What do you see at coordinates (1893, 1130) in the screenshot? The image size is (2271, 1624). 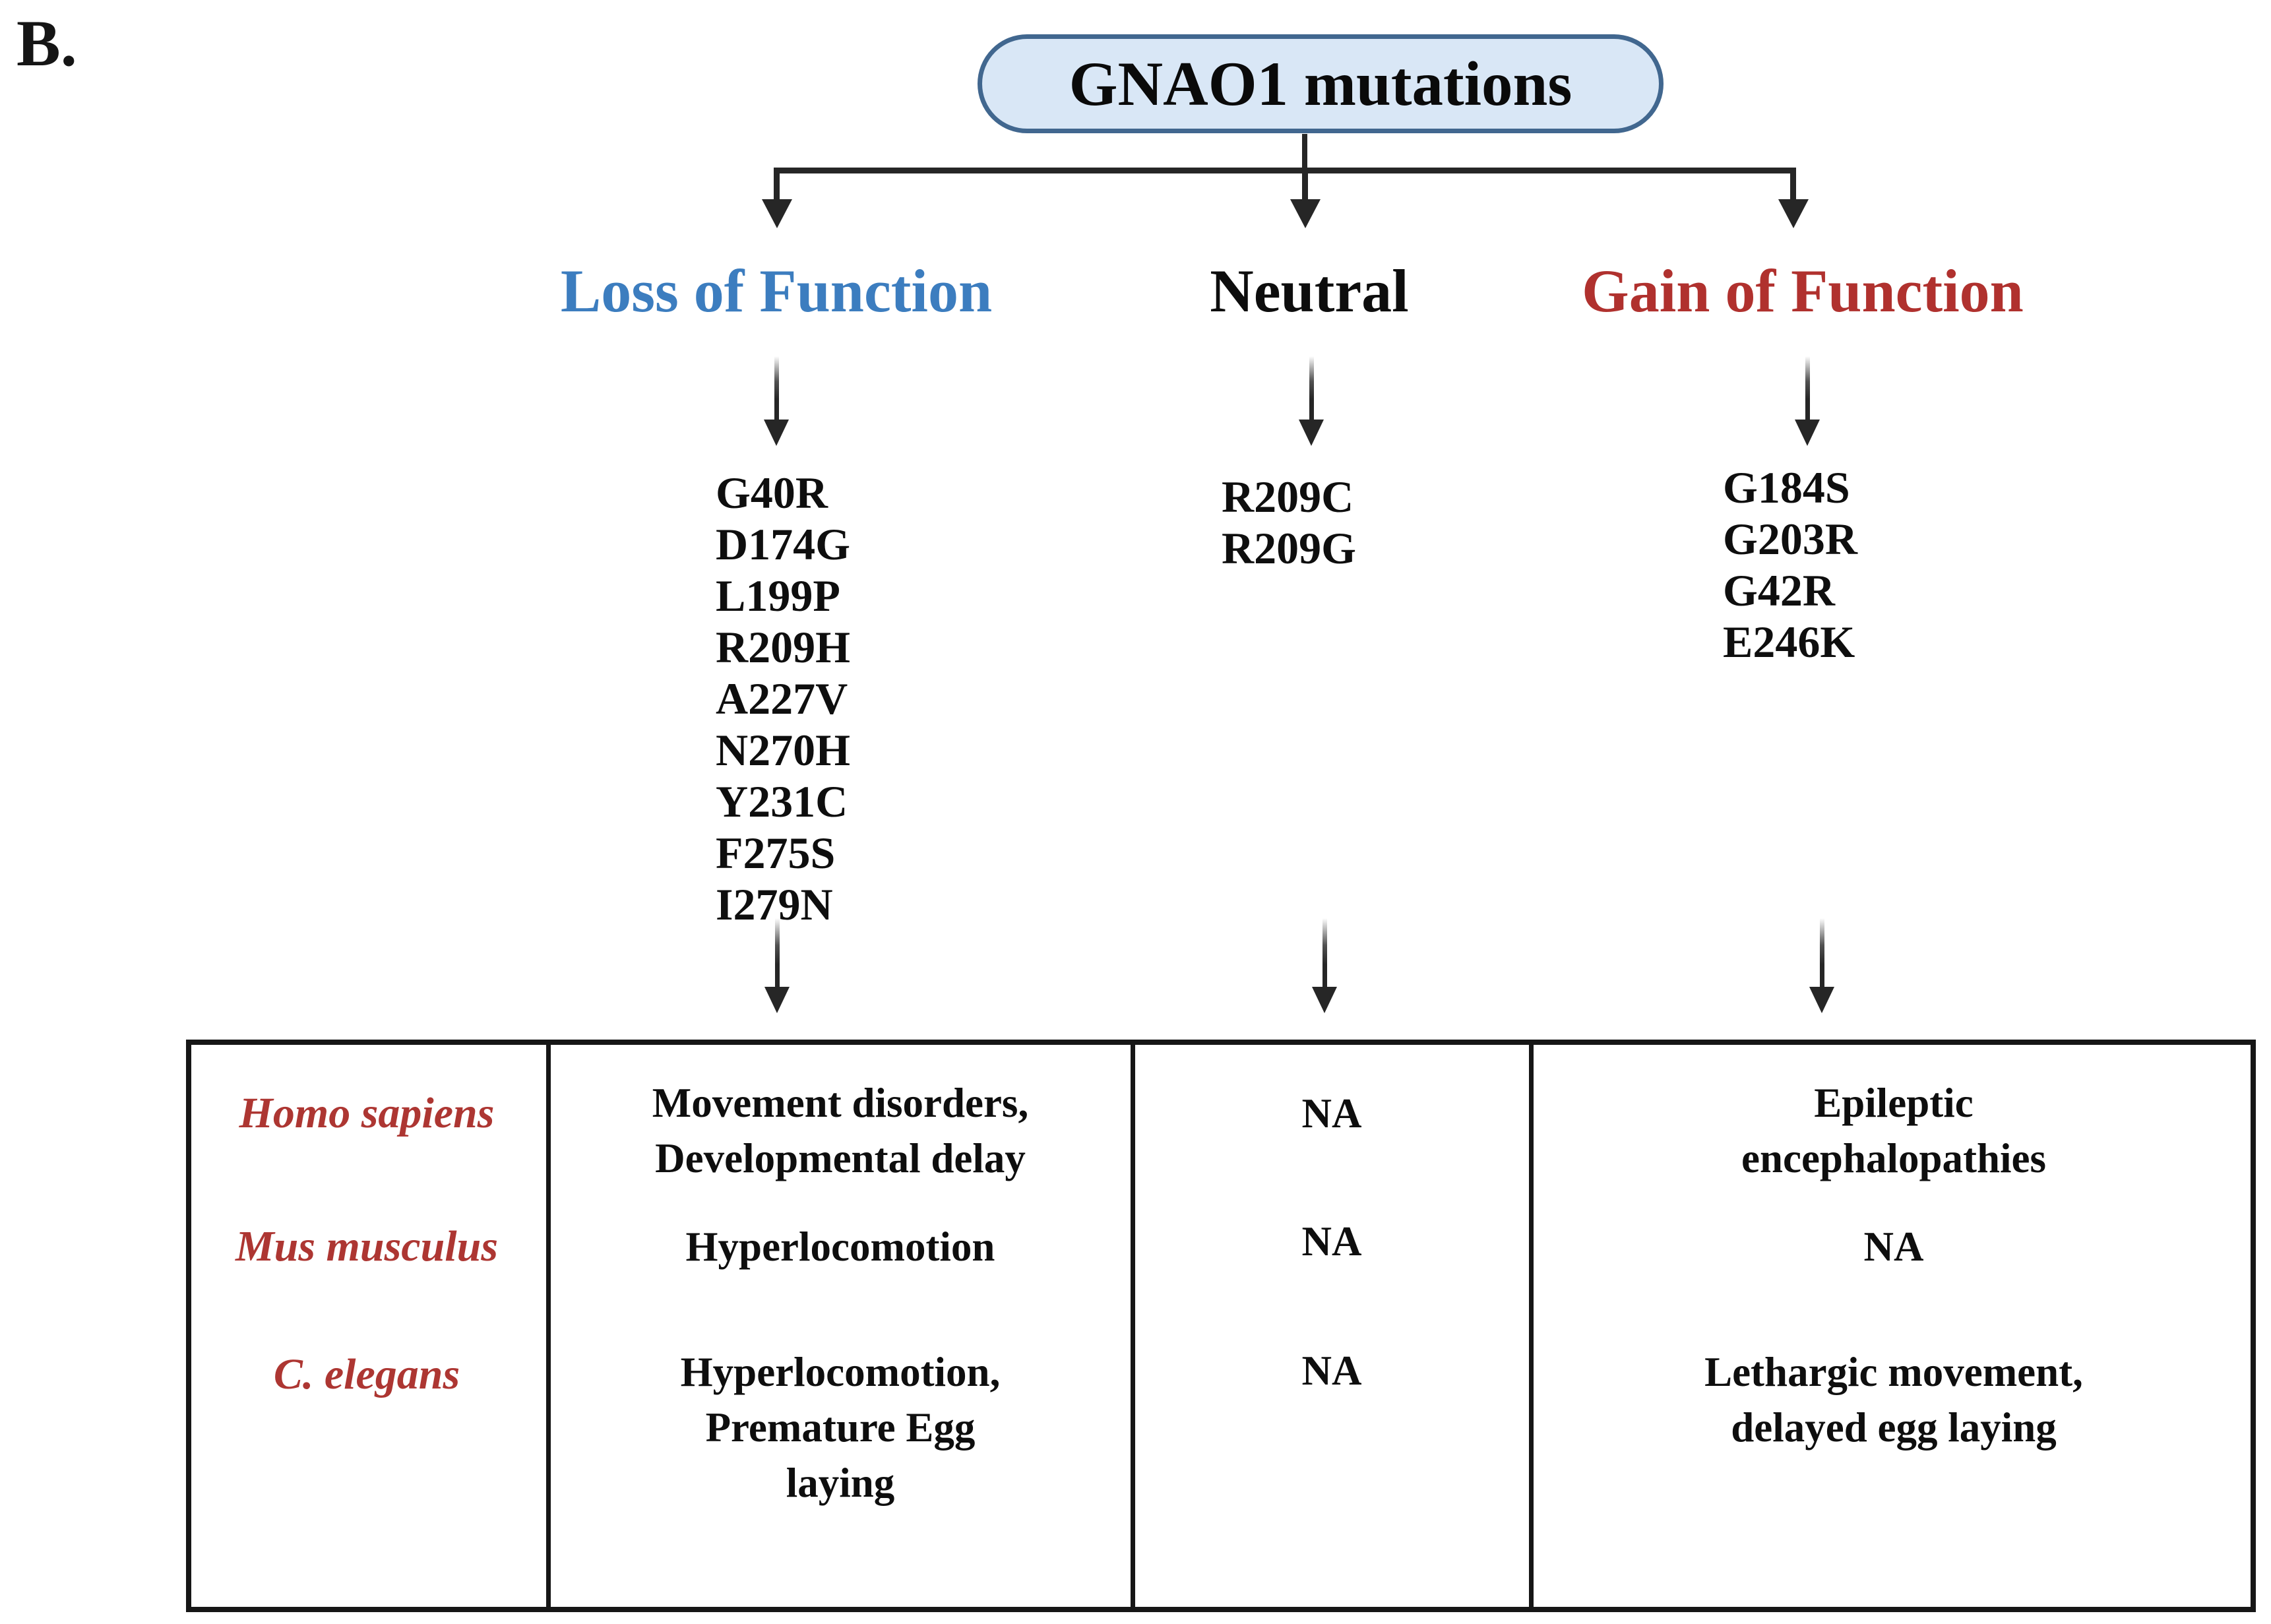 I see `cell-gof-homo-sapiens: Epileptic encephalopathies` at bounding box center [1893, 1130].